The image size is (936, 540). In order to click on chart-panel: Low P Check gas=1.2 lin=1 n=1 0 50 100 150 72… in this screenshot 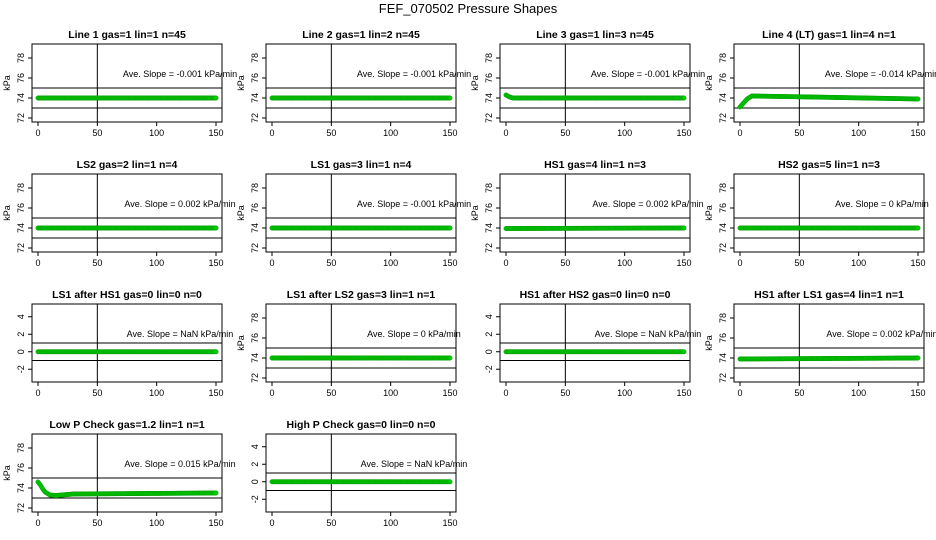, I will do `click(119, 473)`.